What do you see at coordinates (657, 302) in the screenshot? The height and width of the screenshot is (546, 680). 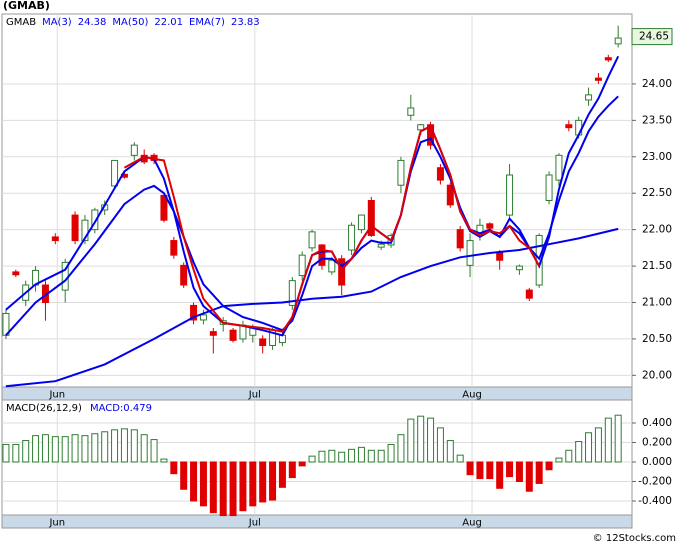 I see `y-tick-label: 21.00` at bounding box center [657, 302].